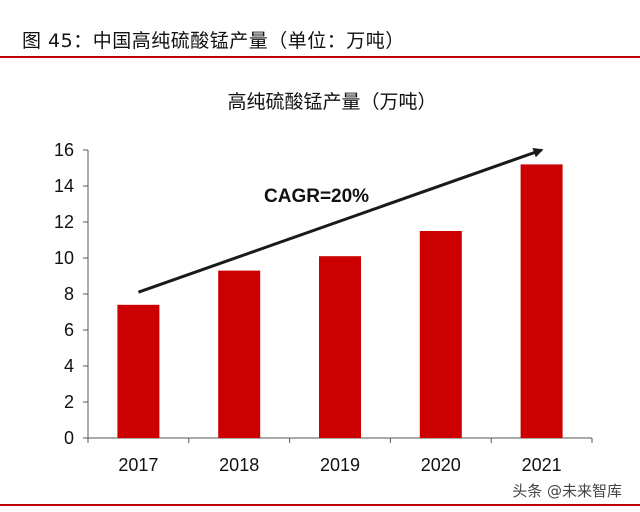 The width and height of the screenshot is (640, 512). I want to click on x-tick-label: 2020, so click(441, 465).